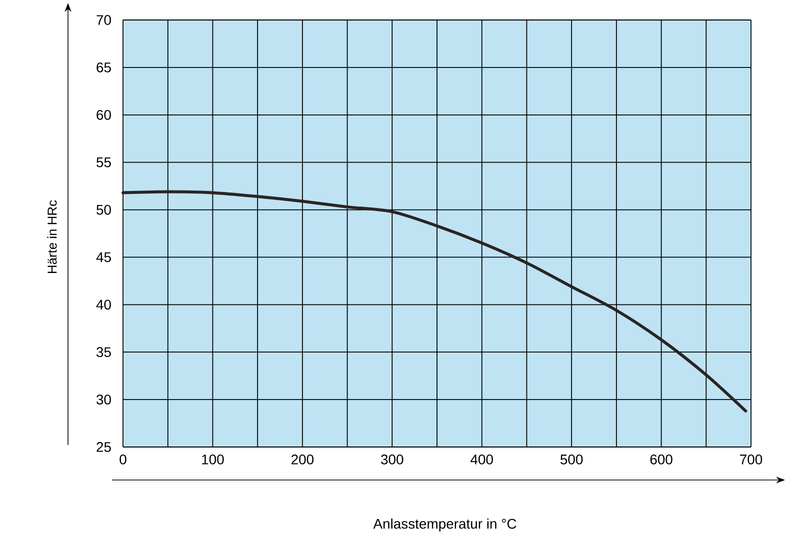  Describe the element at coordinates (103, 20) in the screenshot. I see `y-tick-label: 70` at that location.